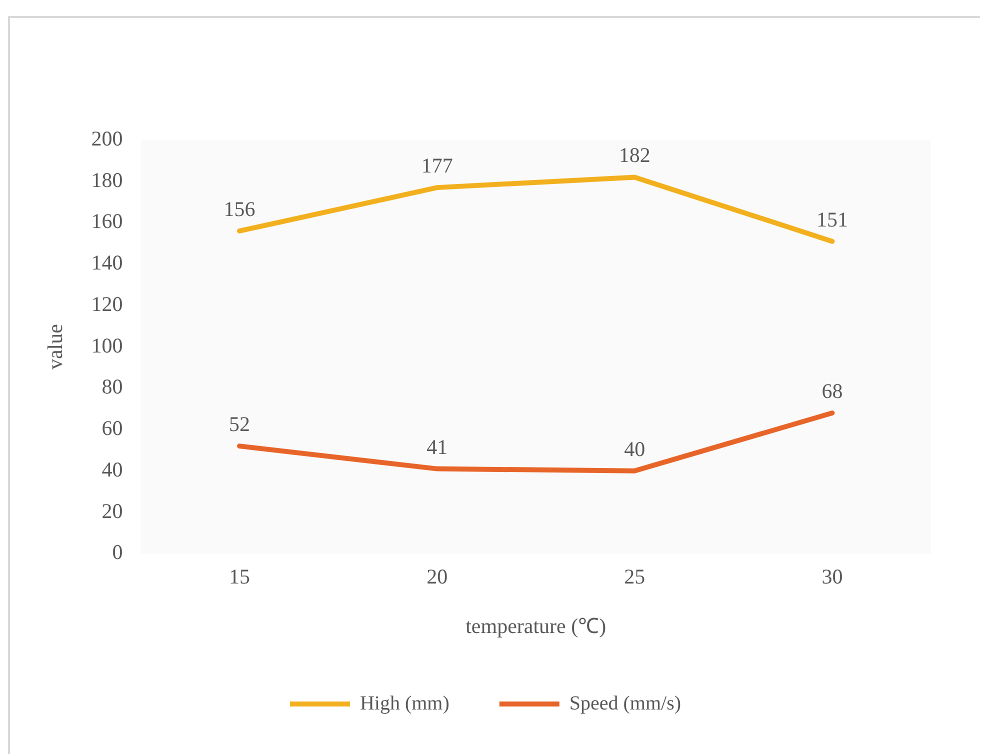 The width and height of the screenshot is (981, 754). Describe the element at coordinates (107, 304) in the screenshot. I see `y-tick-label: 120` at that location.